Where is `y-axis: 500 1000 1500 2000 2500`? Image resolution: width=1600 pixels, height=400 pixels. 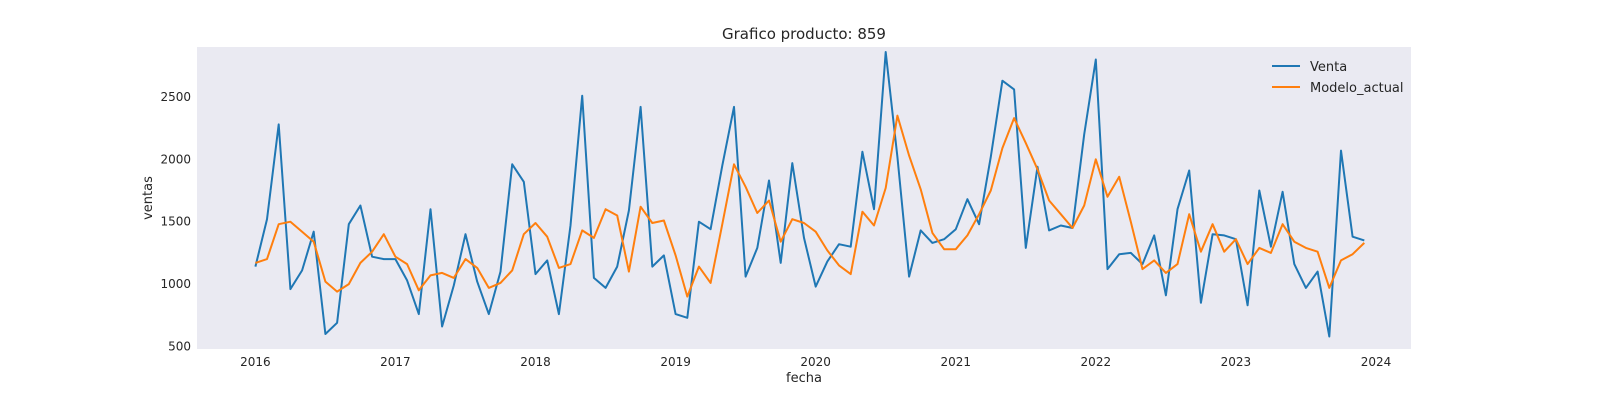
y-axis: 500 1000 1500 2000 2500 is located at coordinates (175, 222).